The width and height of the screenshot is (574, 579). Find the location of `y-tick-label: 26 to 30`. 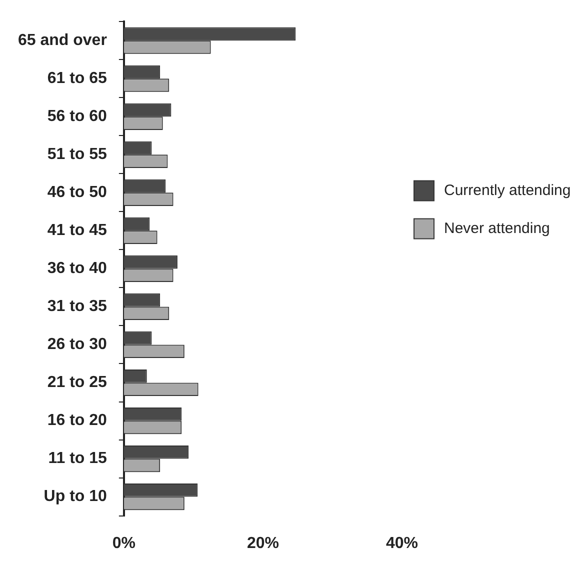

y-tick-label: 26 to 30 is located at coordinates (77, 345).